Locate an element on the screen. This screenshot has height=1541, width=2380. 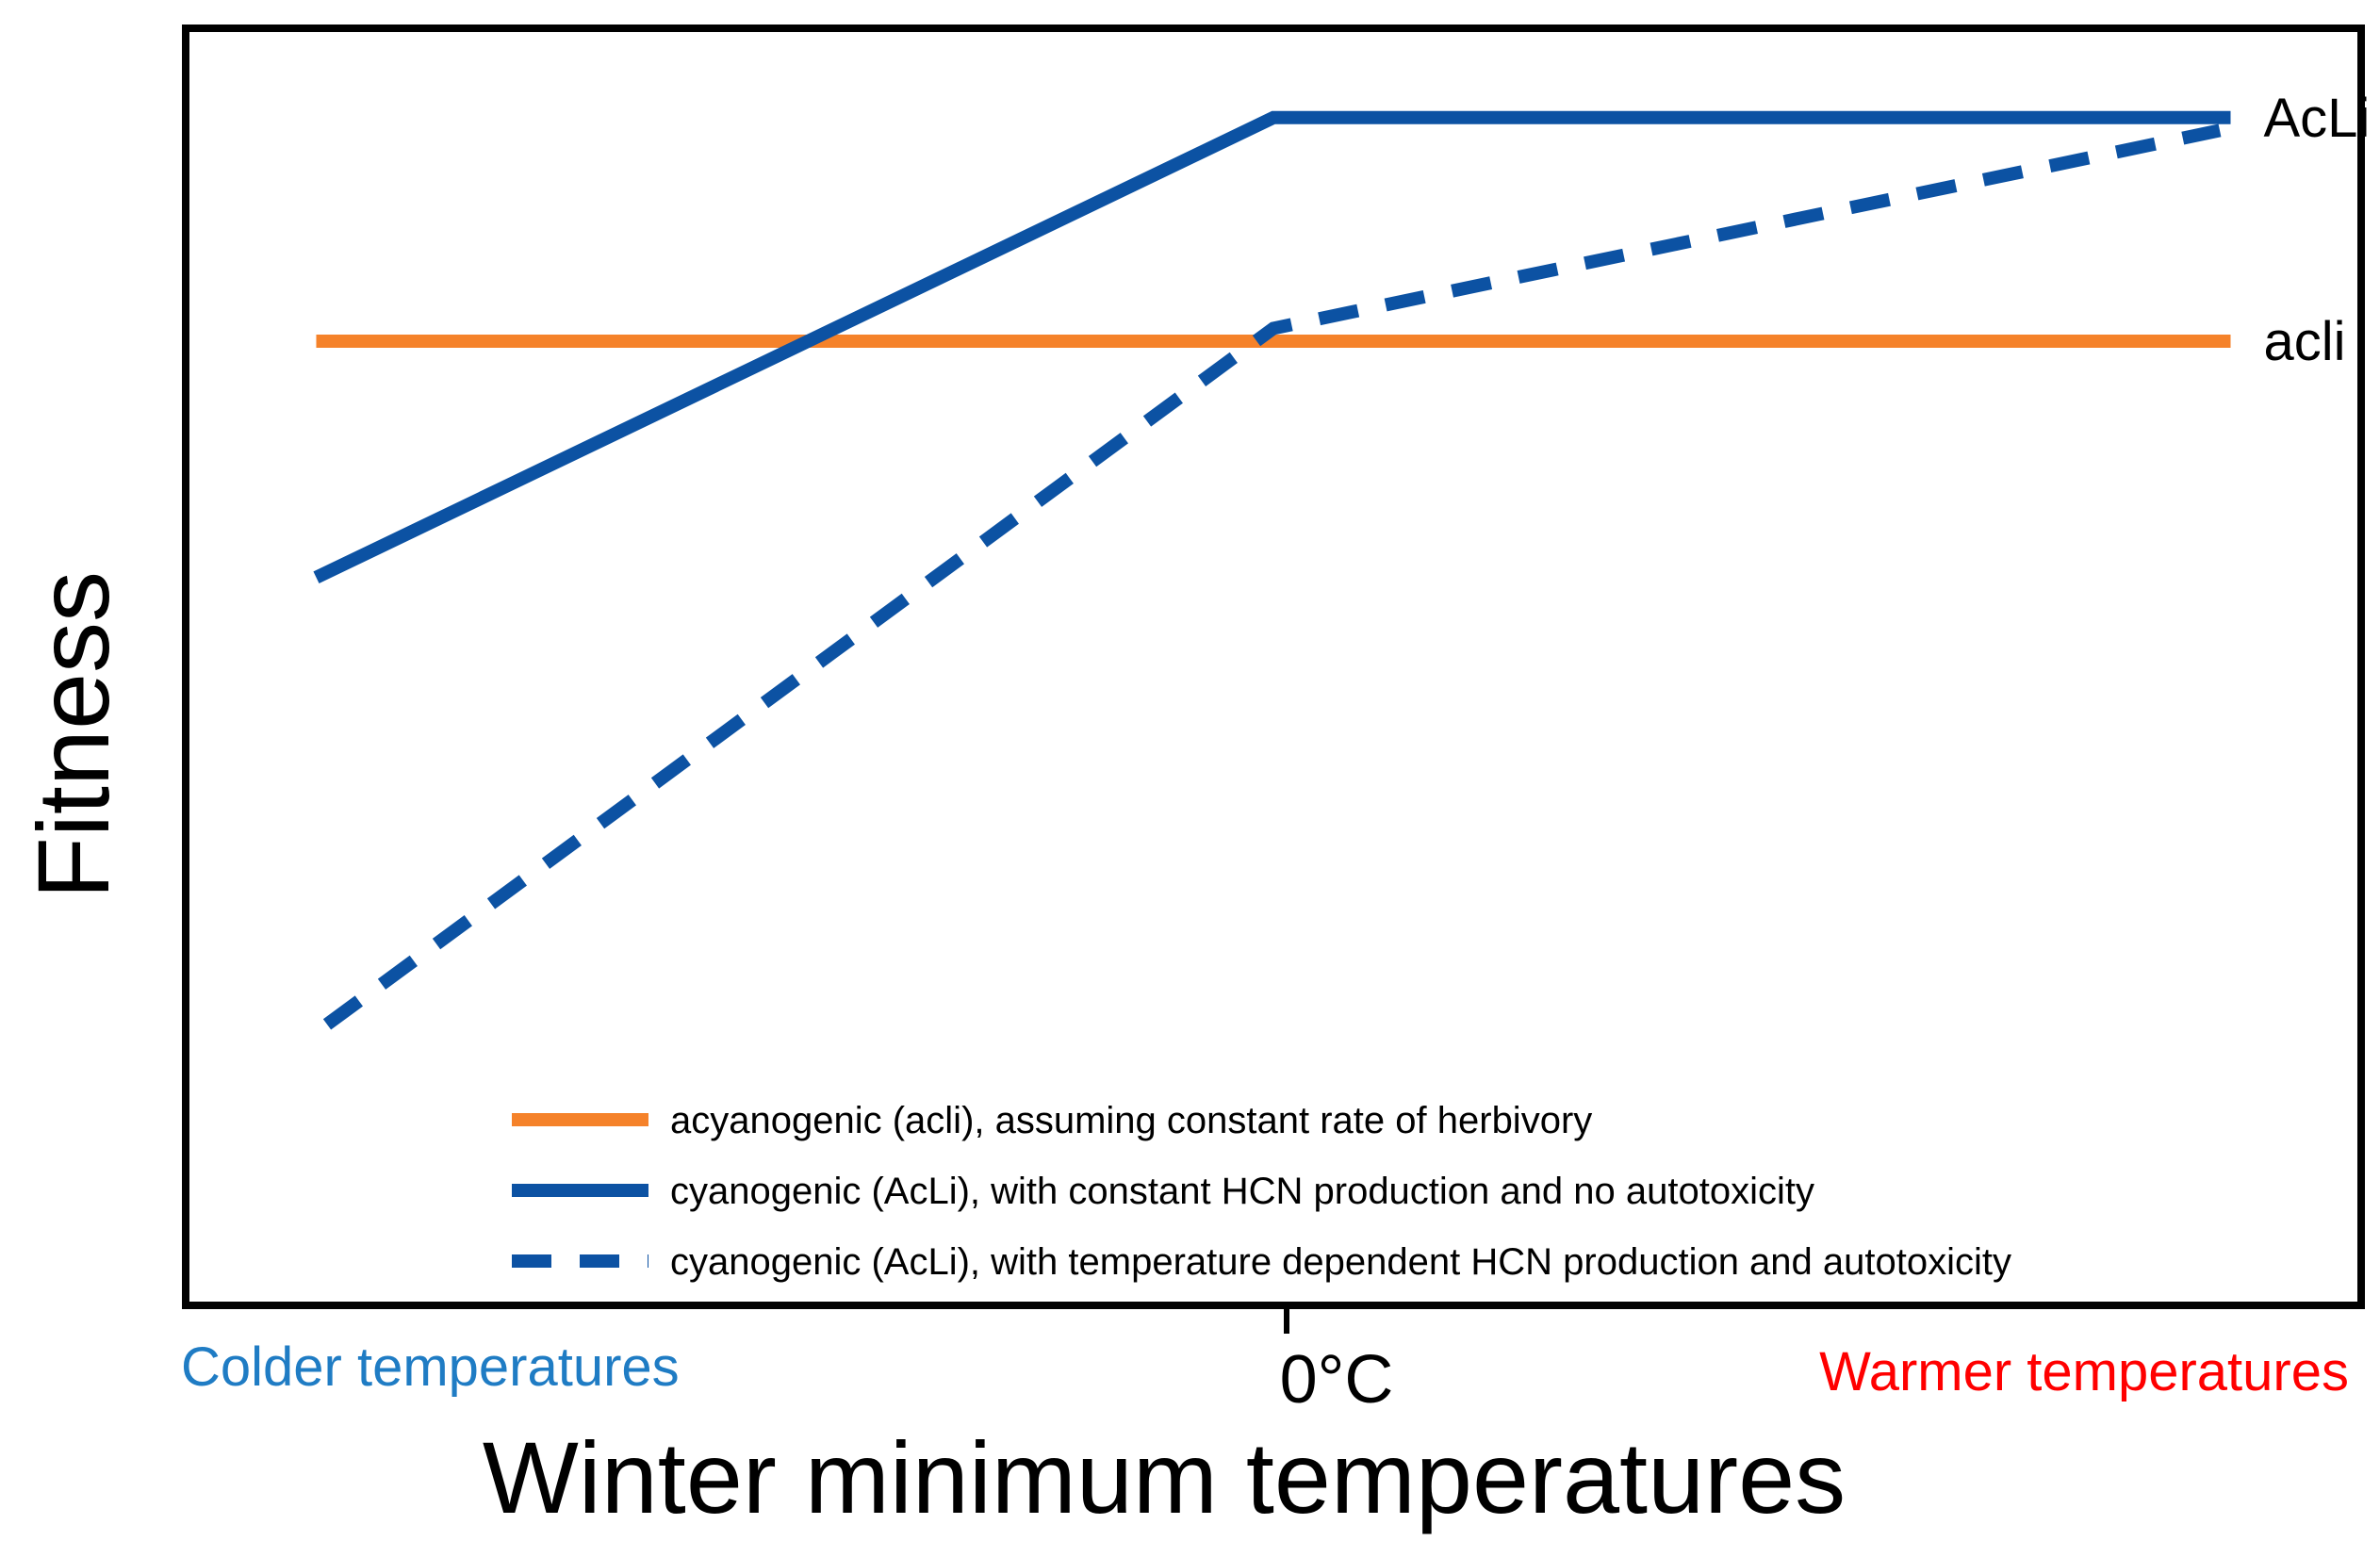
line-label-cyanogenic_constant: AcLi is located at coordinates (2317, 118).